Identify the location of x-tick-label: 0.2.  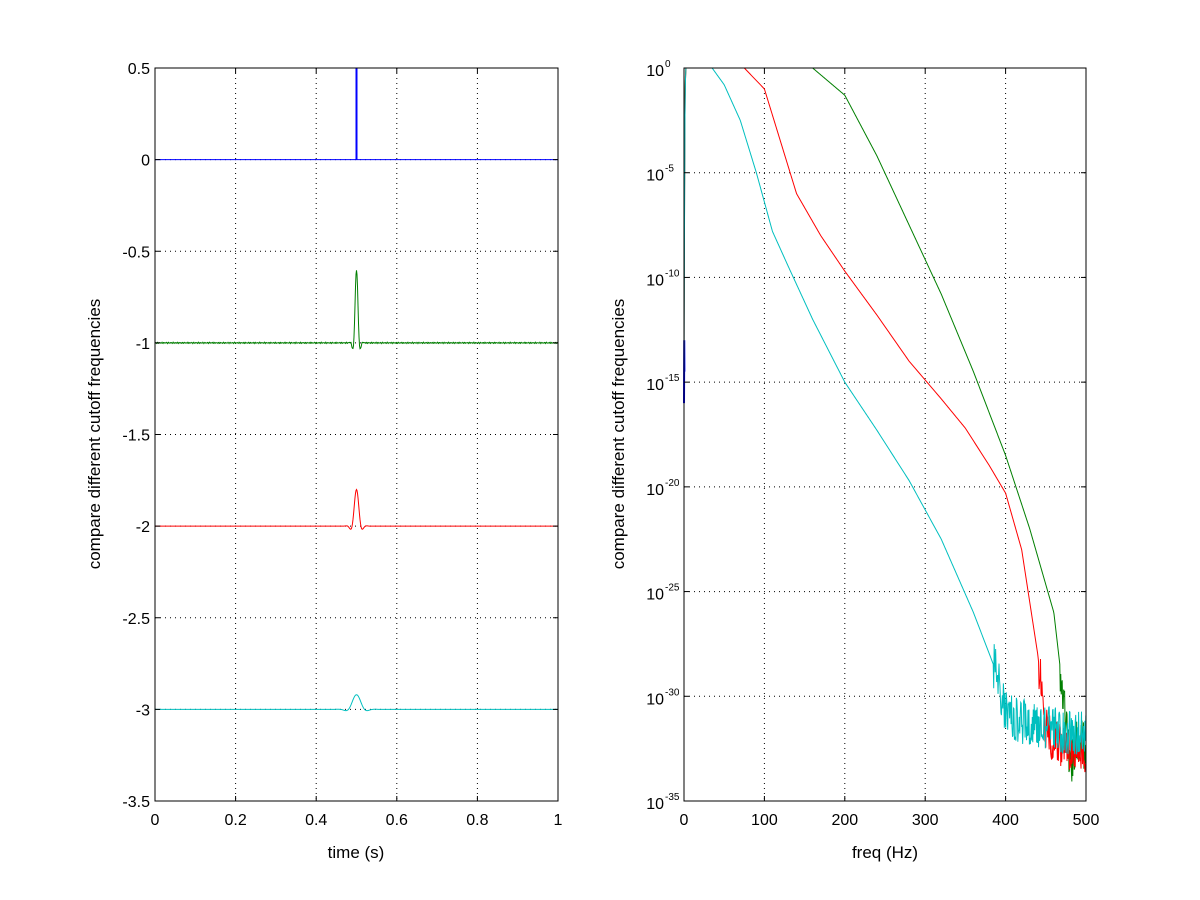
(235, 820).